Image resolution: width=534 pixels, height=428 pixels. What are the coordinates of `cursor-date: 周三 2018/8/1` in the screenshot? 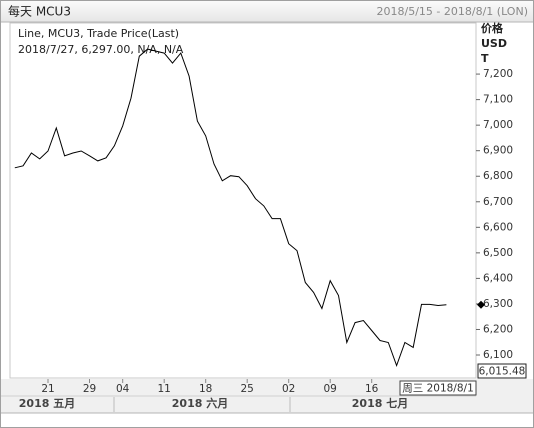 It's located at (438, 389).